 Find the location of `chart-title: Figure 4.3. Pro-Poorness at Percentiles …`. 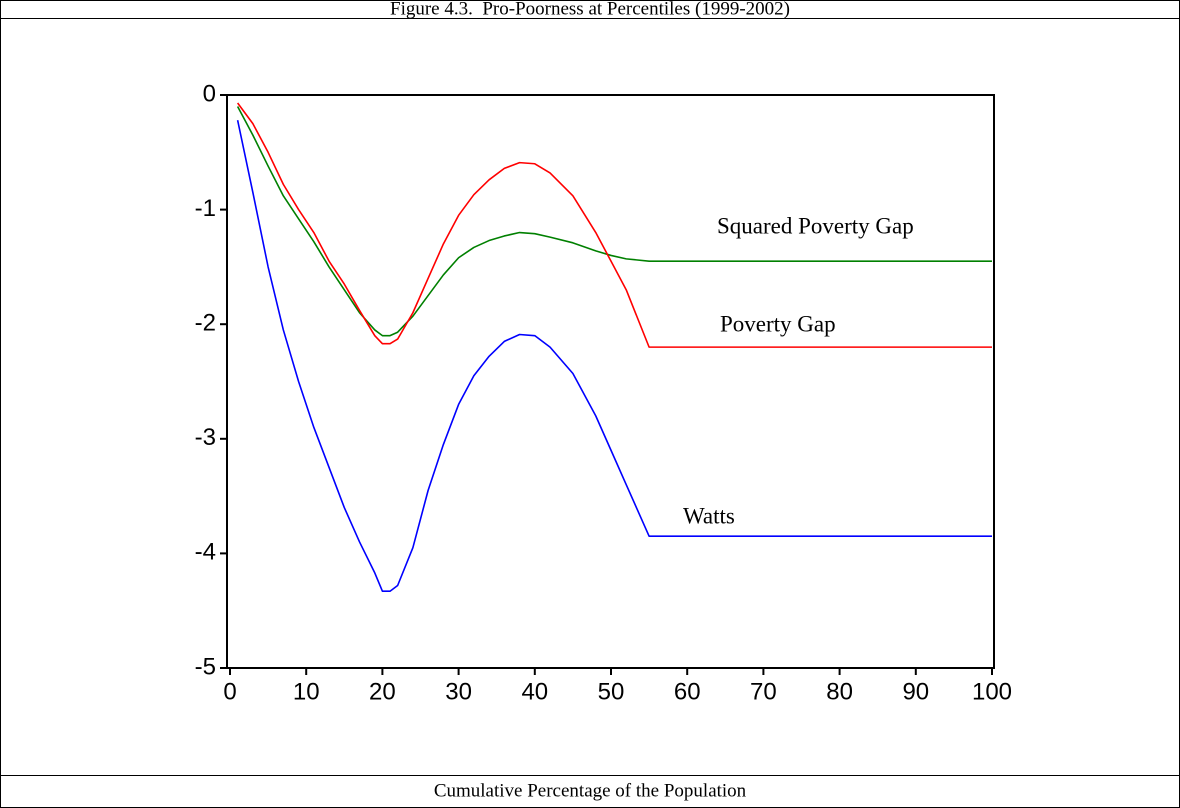

chart-title: Figure 4.3. Pro-Poorness at Percentiles … is located at coordinates (590, 9).